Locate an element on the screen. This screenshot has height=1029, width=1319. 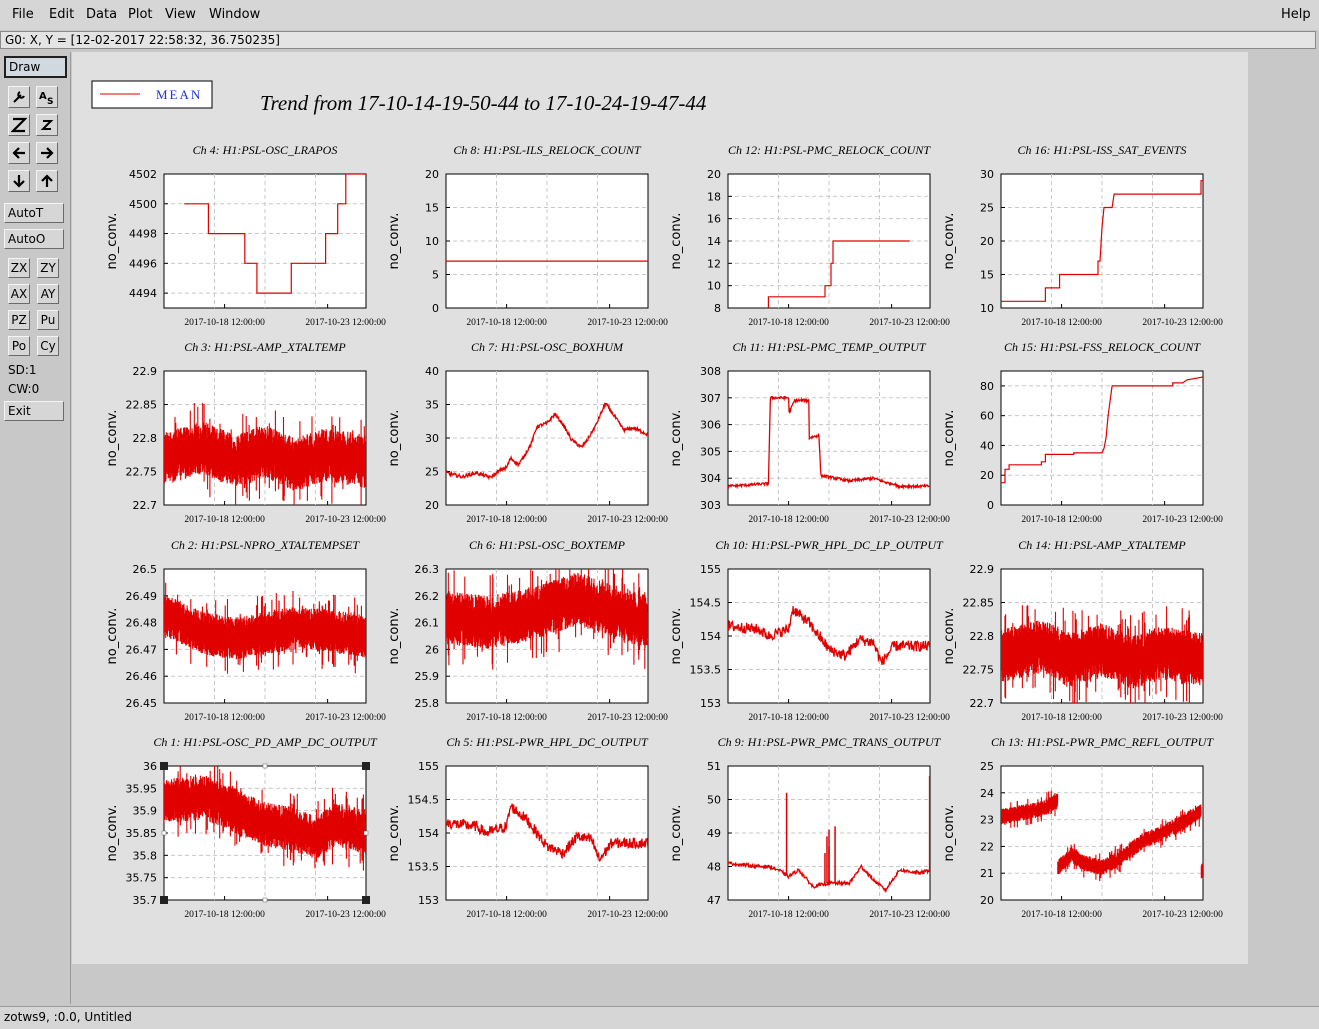
exit-button: Exit is located at coordinates (34, 411).